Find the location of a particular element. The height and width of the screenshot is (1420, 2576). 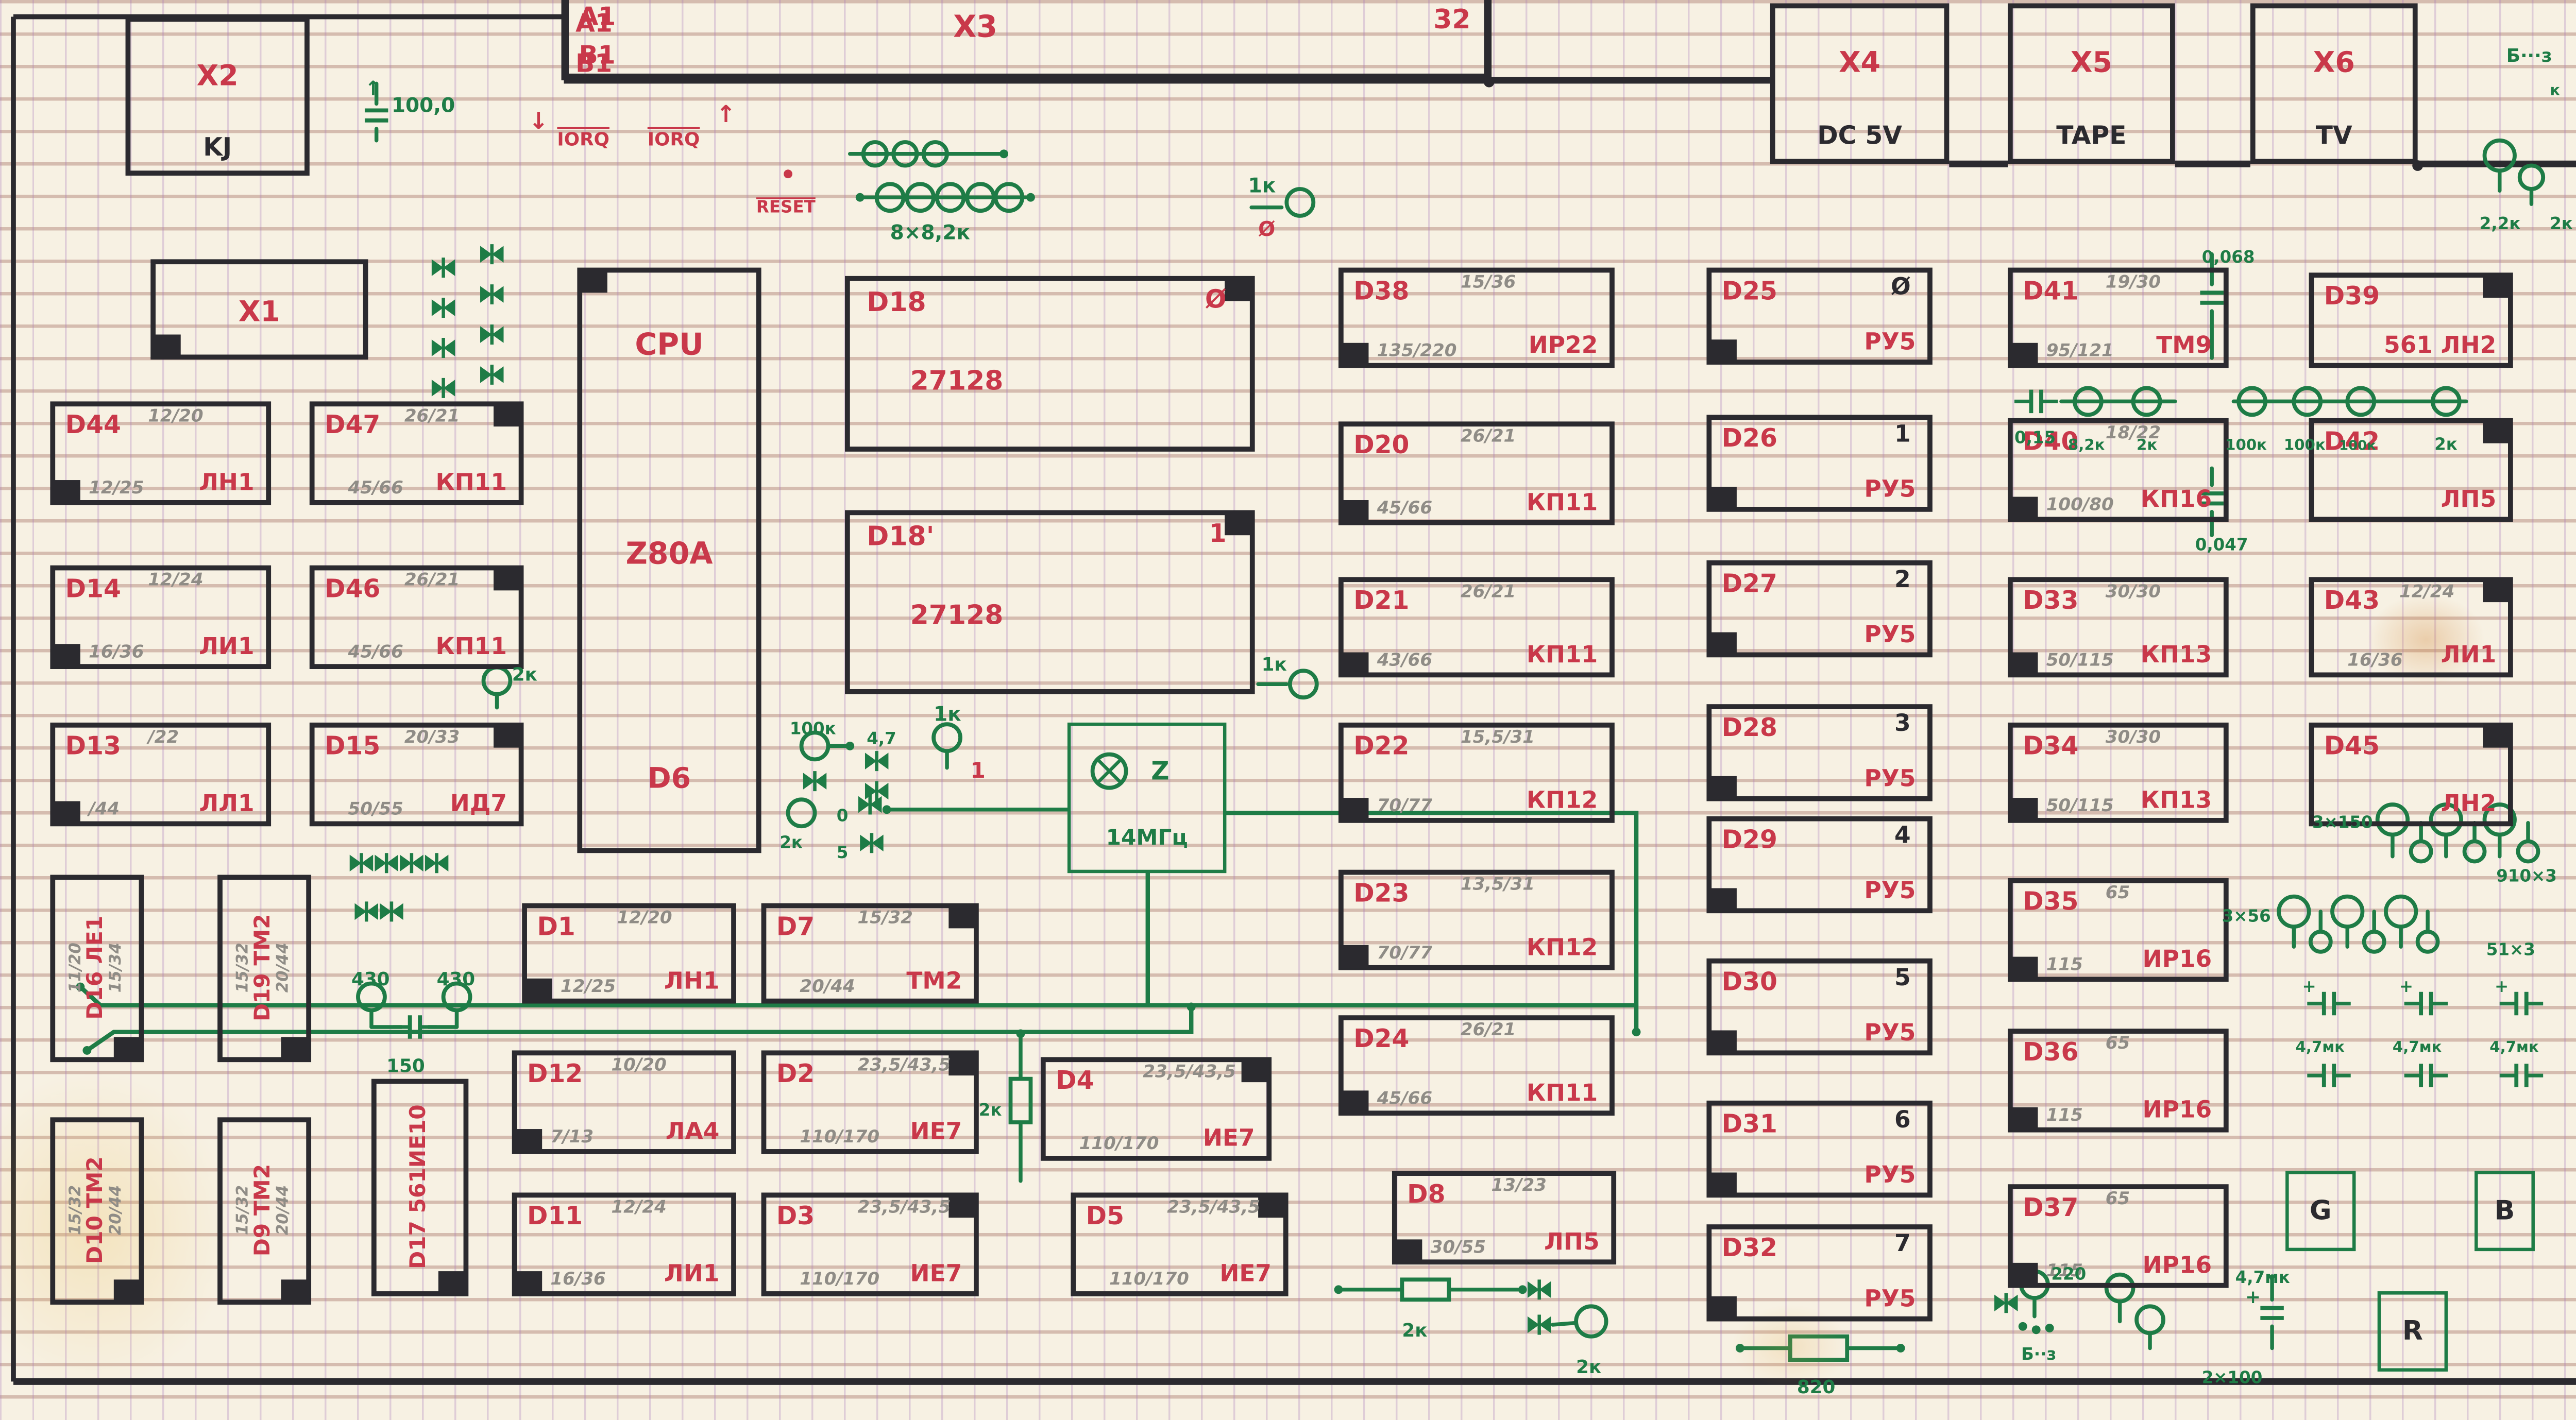

chip-id-label: D15 is located at coordinates (353, 746).